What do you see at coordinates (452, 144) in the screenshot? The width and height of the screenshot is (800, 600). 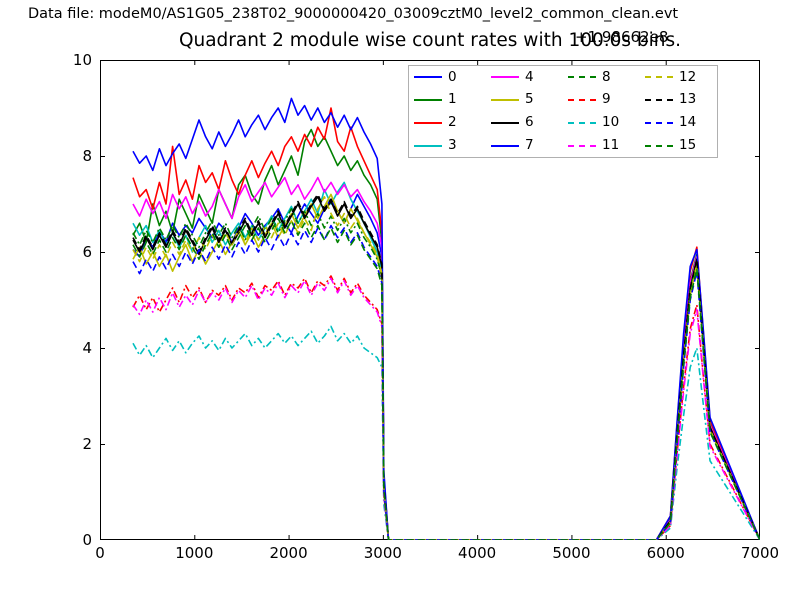 I see `legend-label-3: 3` at bounding box center [452, 144].